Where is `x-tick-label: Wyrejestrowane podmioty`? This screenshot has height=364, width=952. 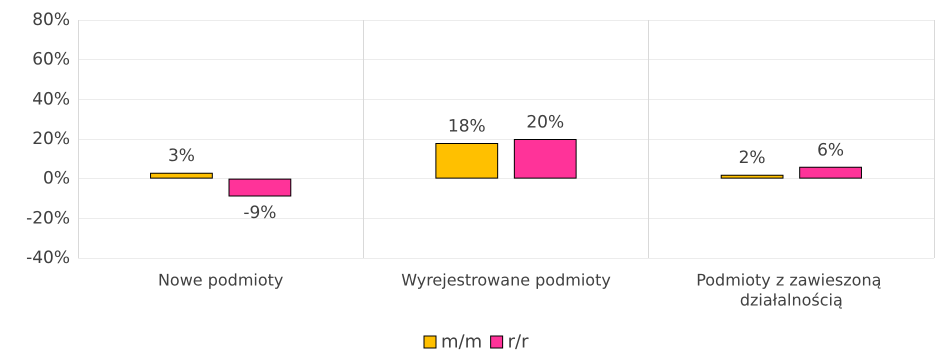 x-tick-label: Wyrejestrowane podmioty is located at coordinates (506, 280).